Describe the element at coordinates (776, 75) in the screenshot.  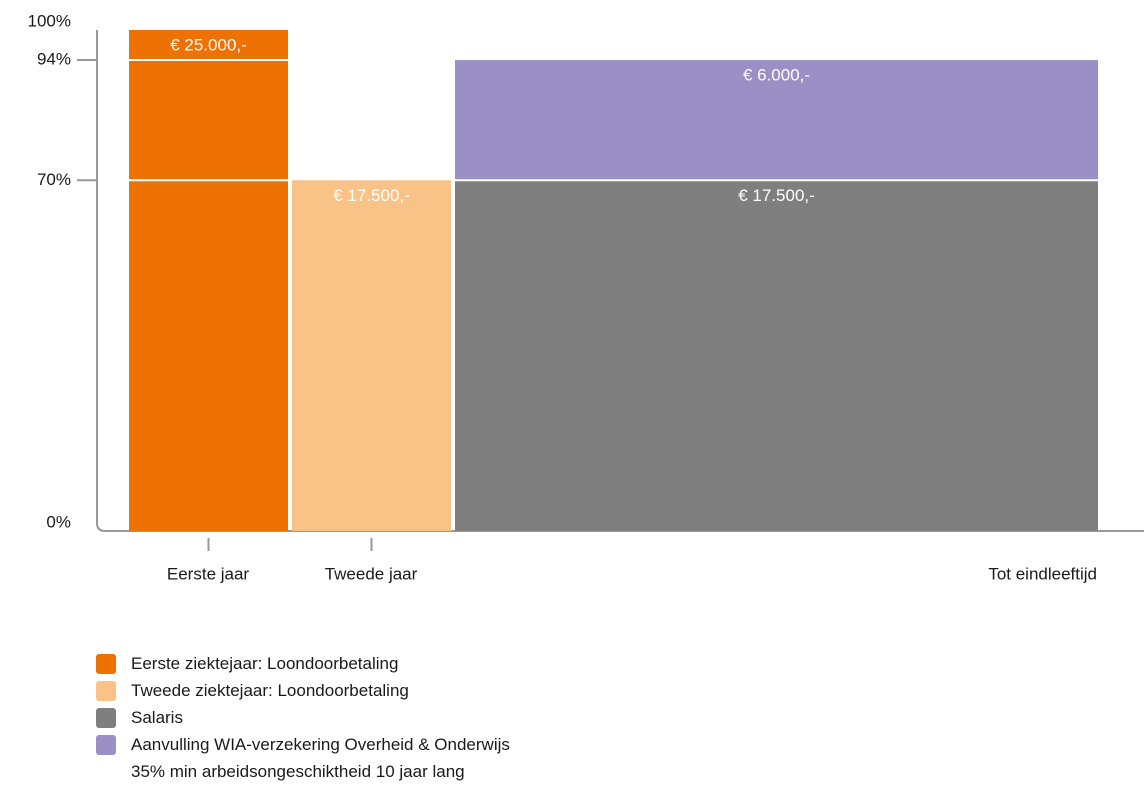
I see `bar-3-value-label-2: € 6.000,-` at that location.